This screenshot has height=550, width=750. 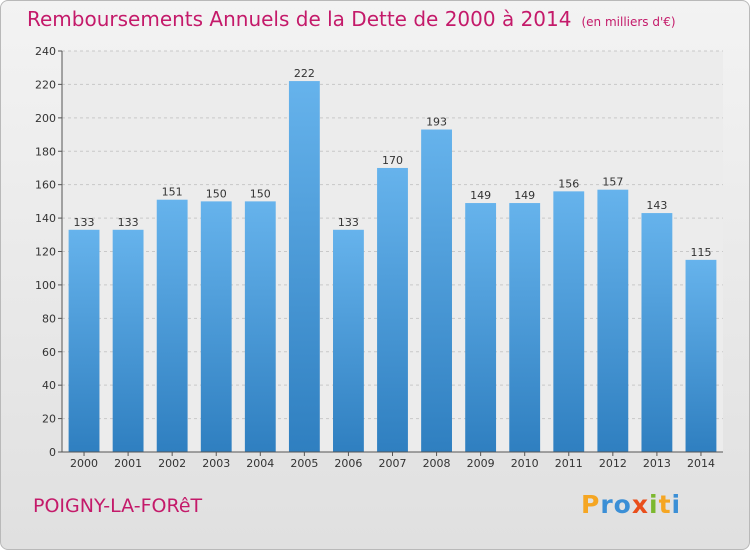 I want to click on data-label-2011: 156, so click(x=568, y=183).